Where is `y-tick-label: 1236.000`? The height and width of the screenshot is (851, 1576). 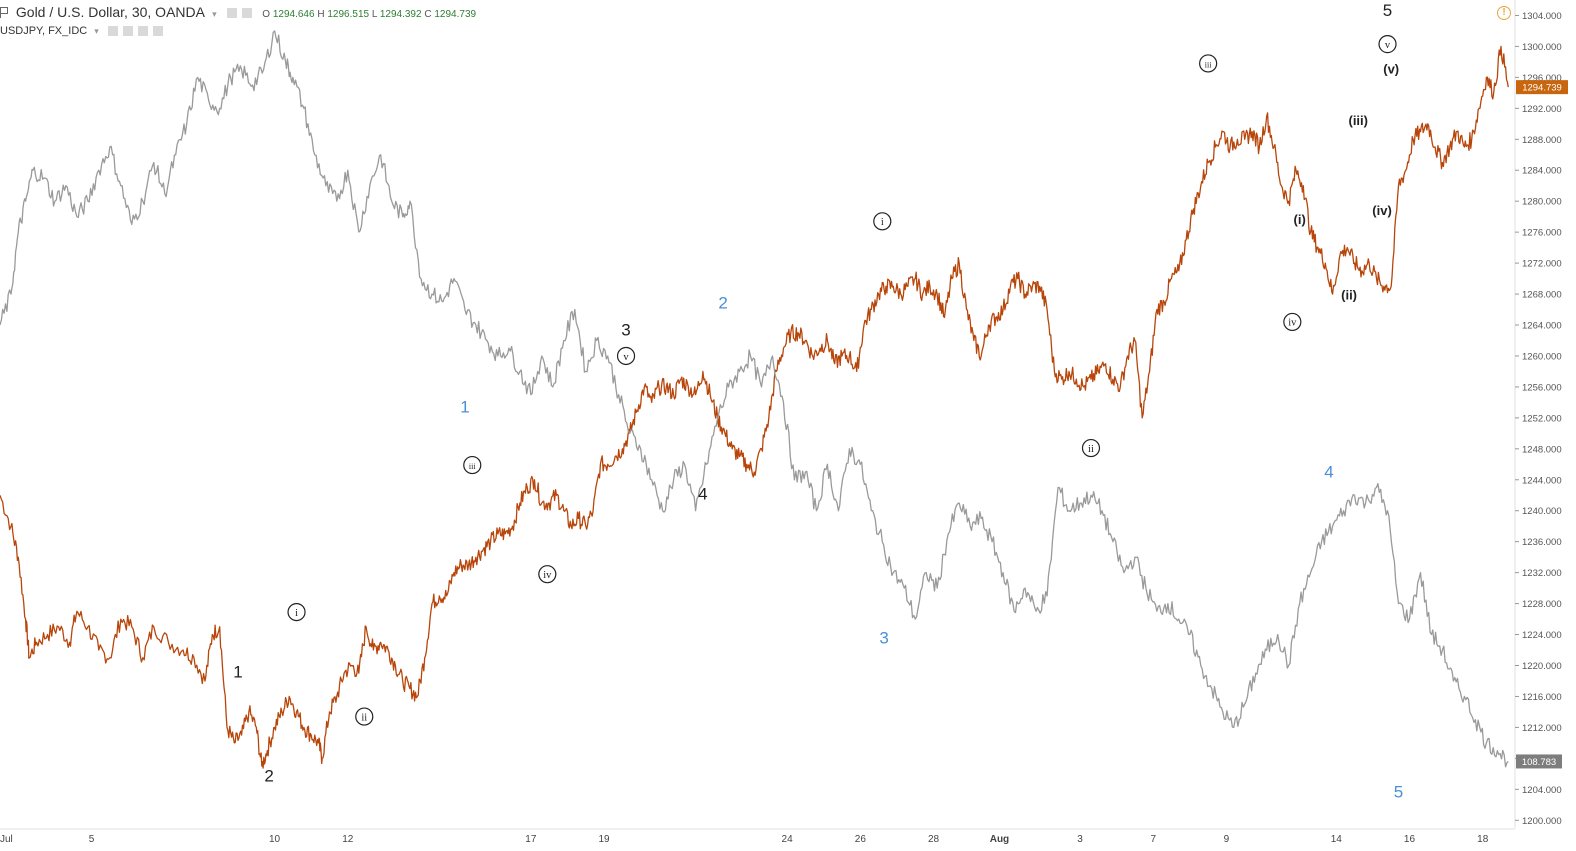 y-tick-label: 1236.000 is located at coordinates (1542, 542).